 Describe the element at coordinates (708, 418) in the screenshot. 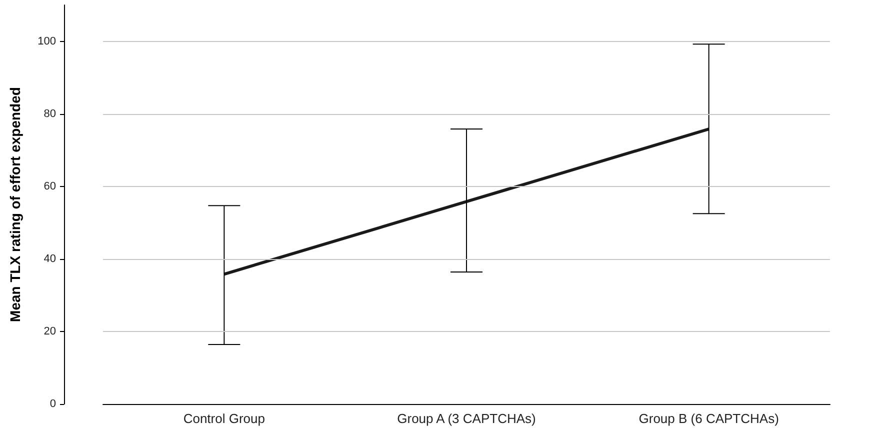

I see `x-tick-label: Group B (6 CAPTCHAs)` at that location.